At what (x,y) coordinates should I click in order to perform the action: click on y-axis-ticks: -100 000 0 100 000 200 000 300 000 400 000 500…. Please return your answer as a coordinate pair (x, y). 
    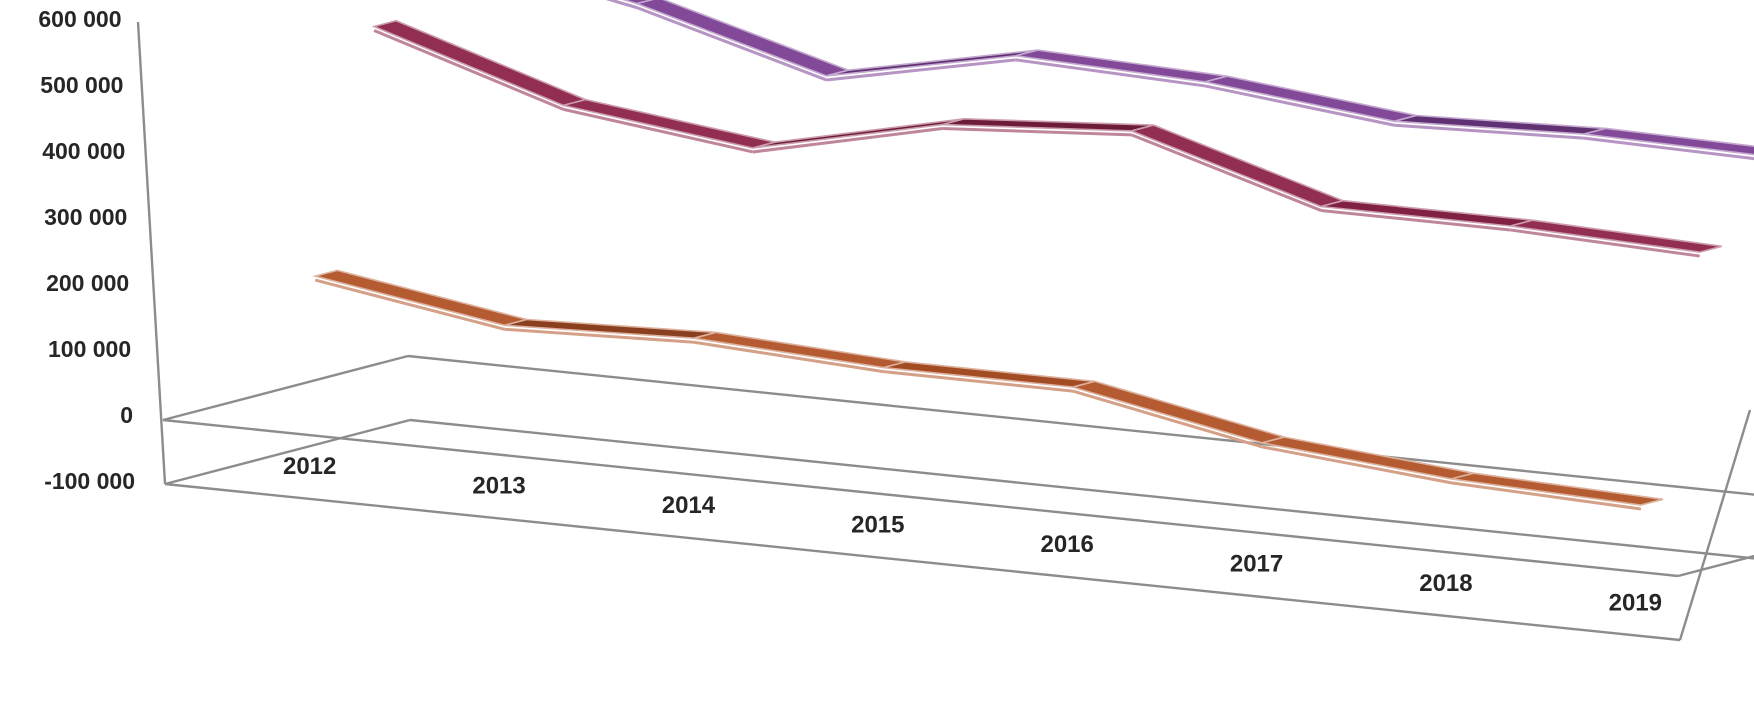
    Looking at the image, I should click on (86, 250).